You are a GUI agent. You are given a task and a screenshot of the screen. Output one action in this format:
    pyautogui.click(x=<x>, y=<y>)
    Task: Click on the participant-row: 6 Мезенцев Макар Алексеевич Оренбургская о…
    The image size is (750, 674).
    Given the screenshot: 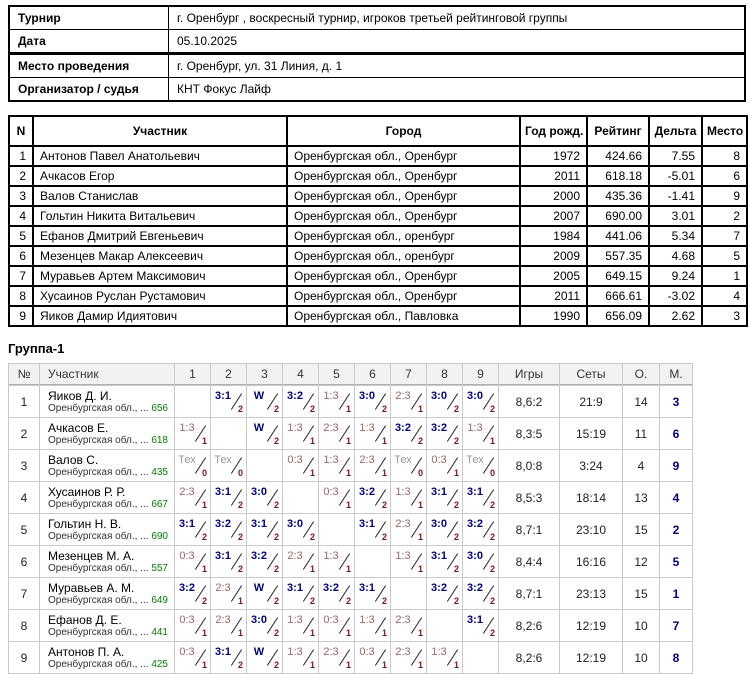 What is the action you would take?
    pyautogui.click(x=378, y=256)
    